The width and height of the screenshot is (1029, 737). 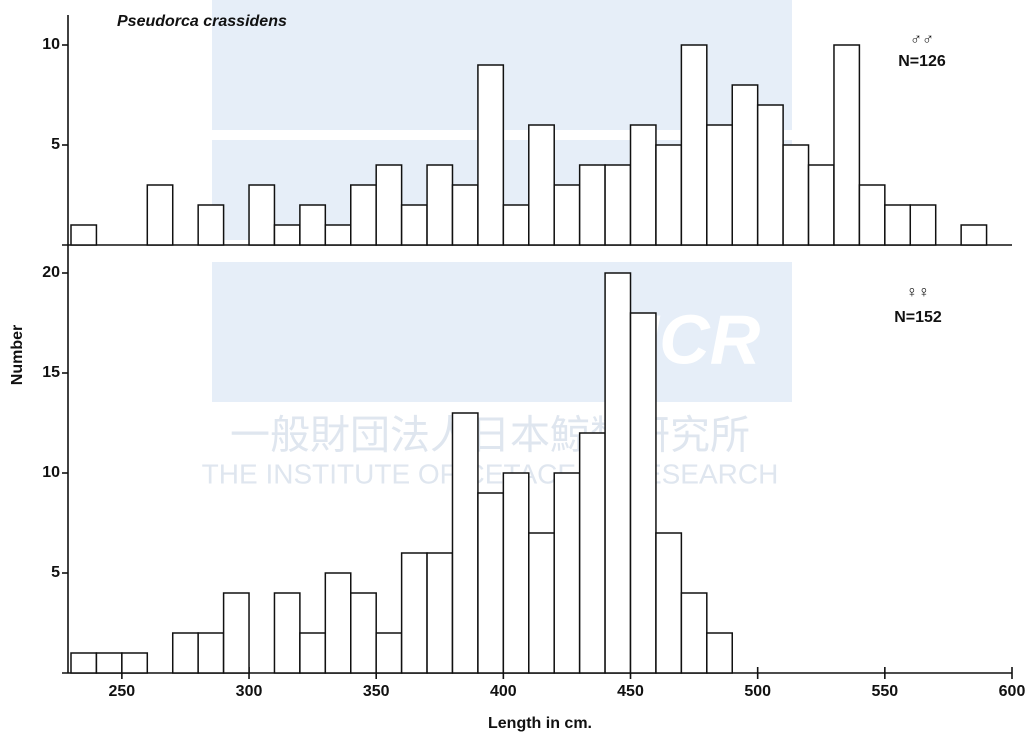 What do you see at coordinates (249, 691) in the screenshot?
I see `x-tick-label: 300` at bounding box center [249, 691].